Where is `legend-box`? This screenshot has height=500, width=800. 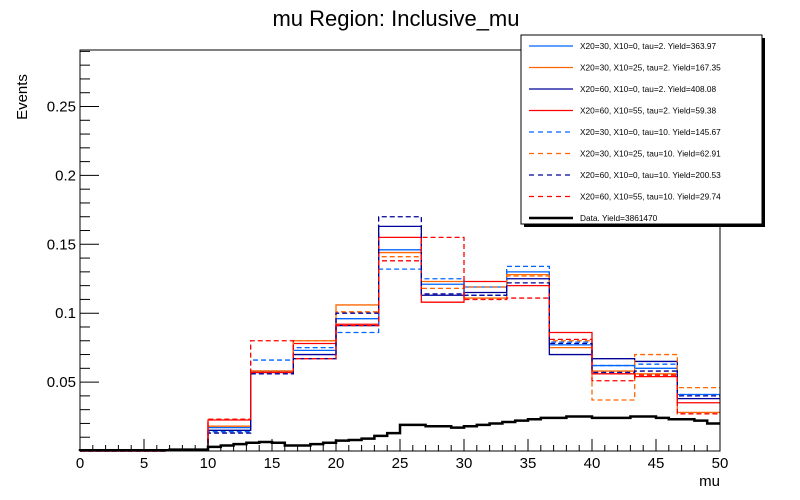
legend-box is located at coordinates (641, 129).